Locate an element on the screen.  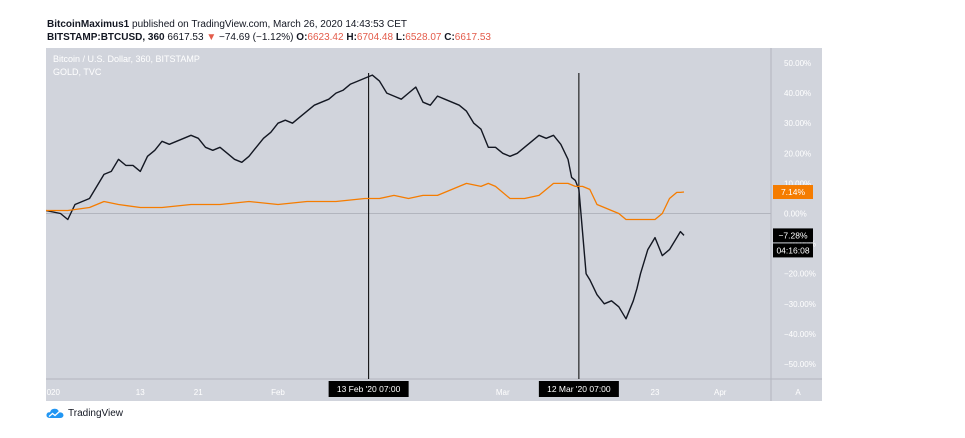
x-tick-label: Mar is located at coordinates (503, 392).